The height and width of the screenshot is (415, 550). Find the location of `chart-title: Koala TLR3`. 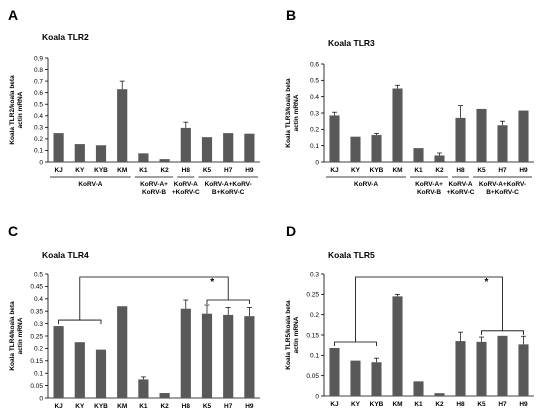

chart-title: Koala TLR3 is located at coordinates (351, 43).